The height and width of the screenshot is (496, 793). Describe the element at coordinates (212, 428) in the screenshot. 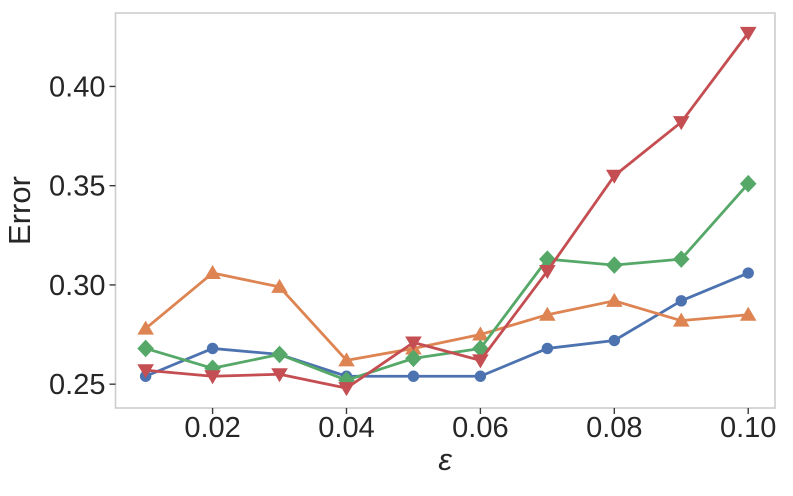

I see `x-tick-label: 0.02` at that location.